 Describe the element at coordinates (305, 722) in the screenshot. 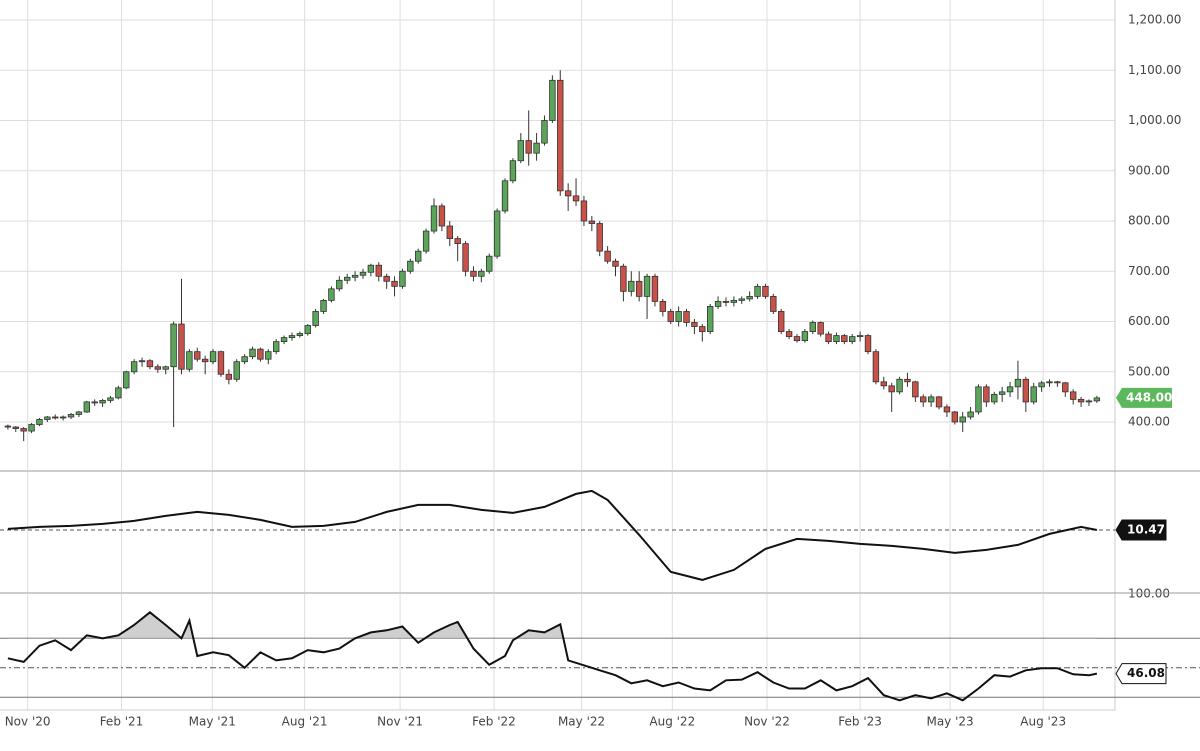

I see `x-tick-label: Aug '21` at that location.